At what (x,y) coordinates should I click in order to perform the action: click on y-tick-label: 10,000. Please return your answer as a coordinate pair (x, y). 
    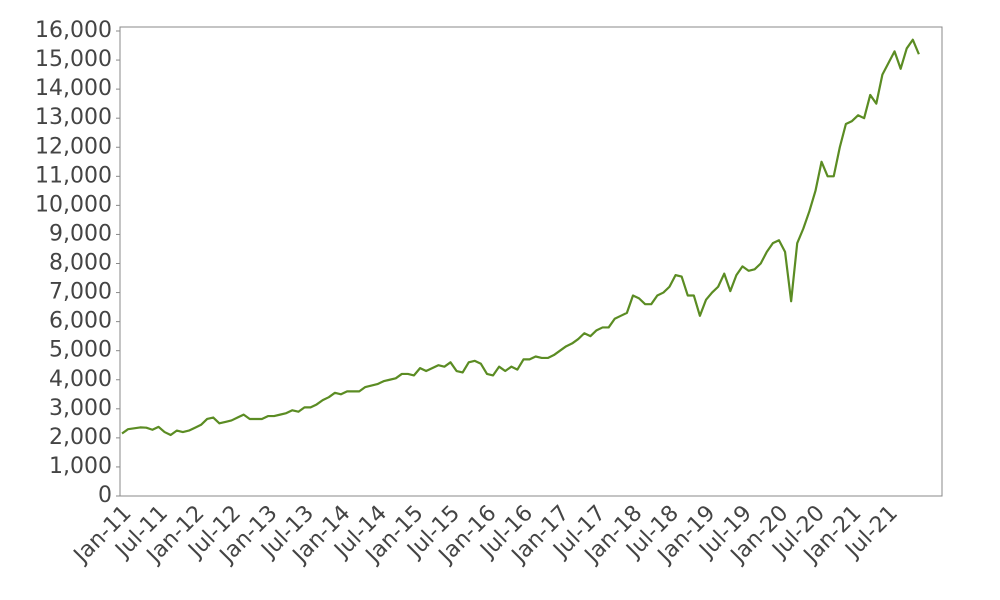
    Looking at the image, I should click on (73, 204).